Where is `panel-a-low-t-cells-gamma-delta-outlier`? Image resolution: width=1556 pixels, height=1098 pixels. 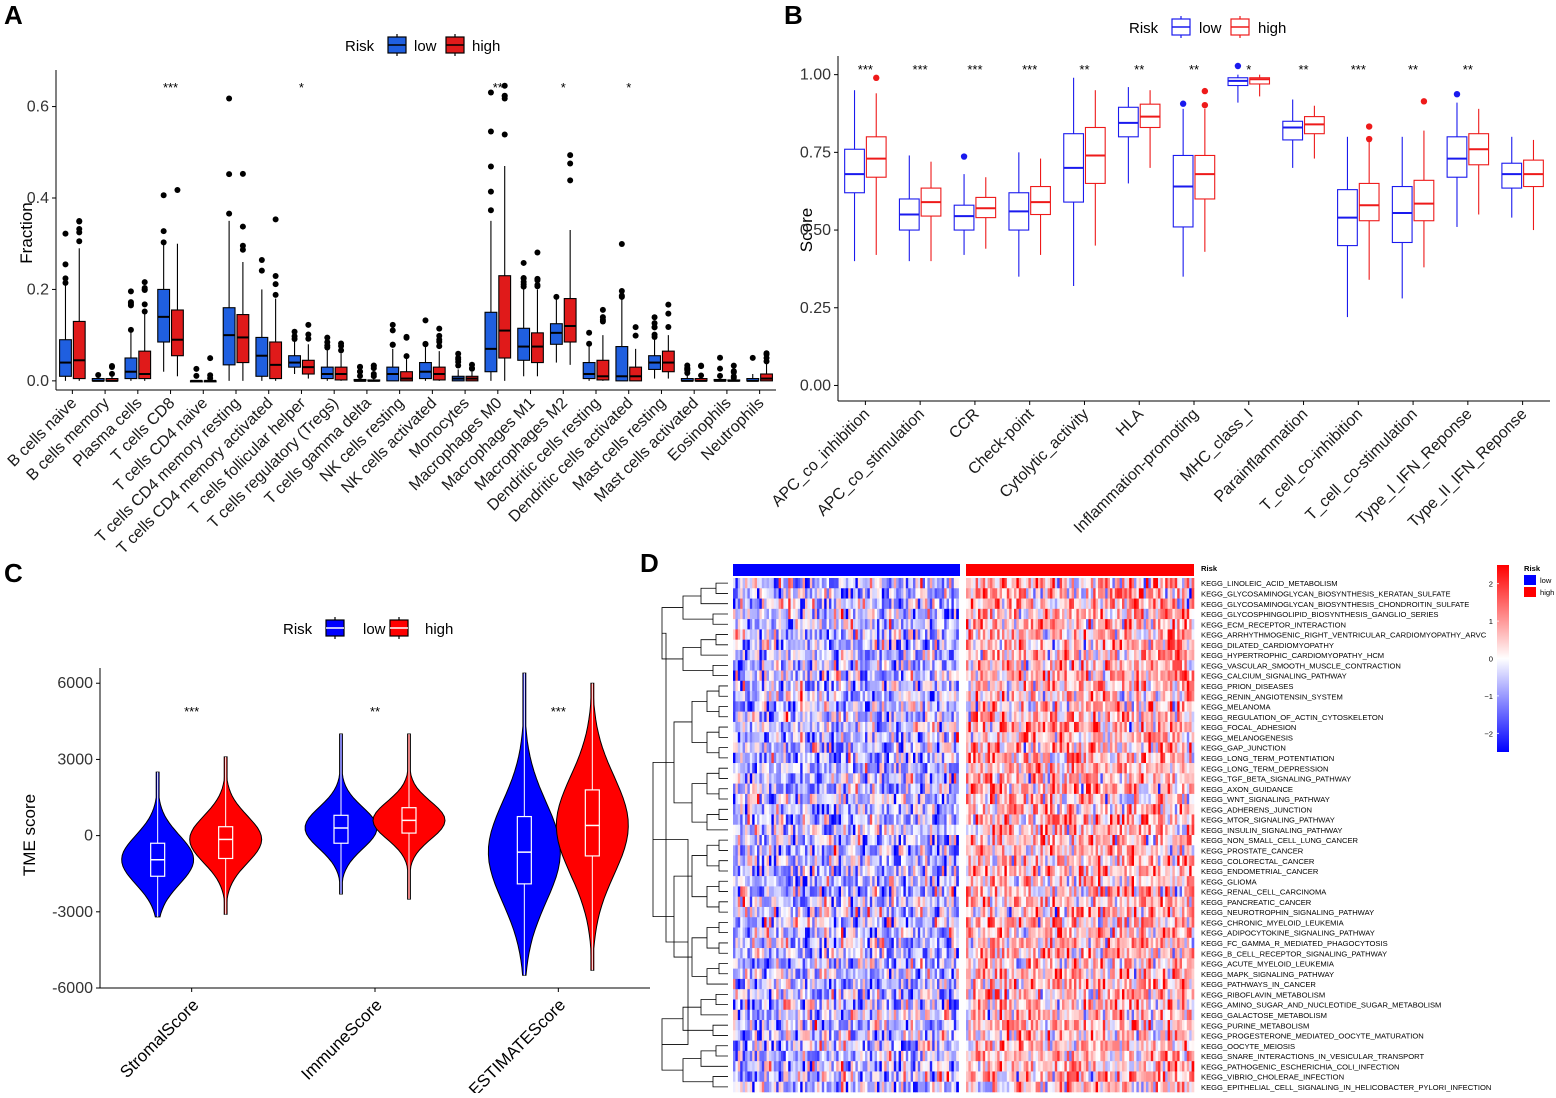 panel-a-low-t-cells-gamma-delta-outlier is located at coordinates (360, 376).